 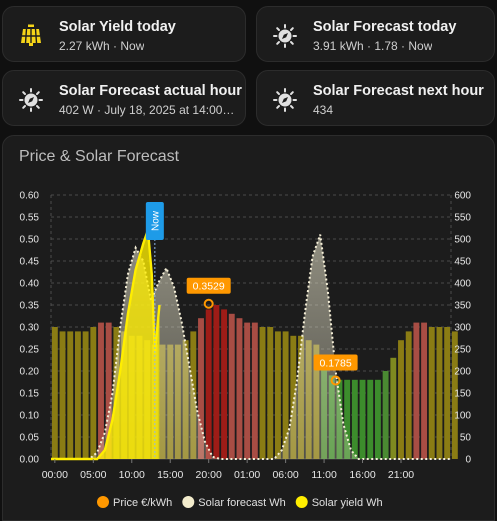 I want to click on x-tick-label: 00:00, so click(x=55, y=475).